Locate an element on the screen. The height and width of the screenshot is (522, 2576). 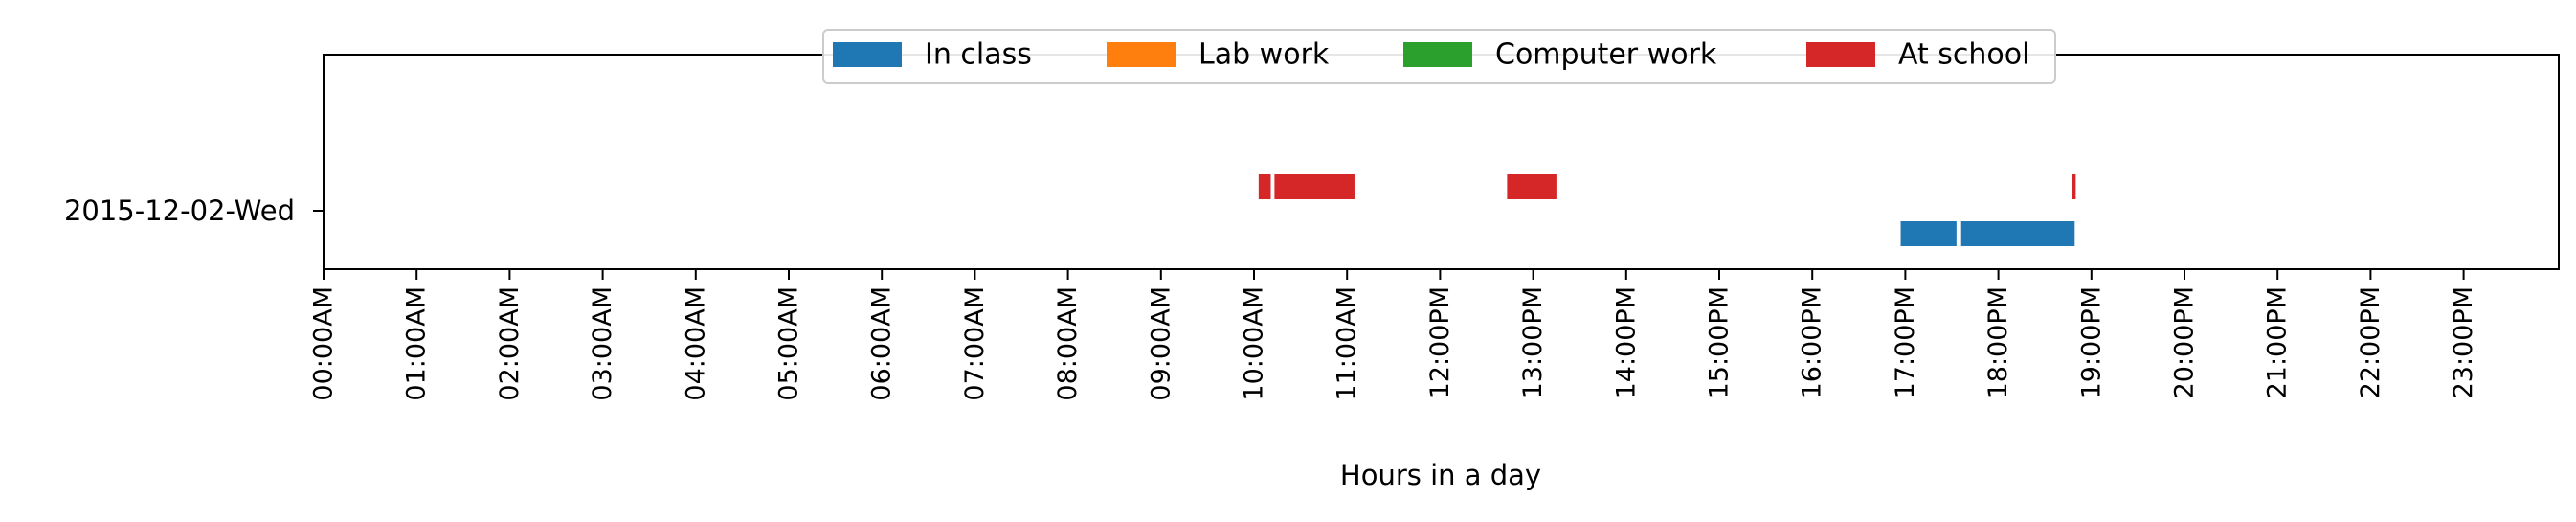
x-tick-label: 11:00AM is located at coordinates (1347, 343).